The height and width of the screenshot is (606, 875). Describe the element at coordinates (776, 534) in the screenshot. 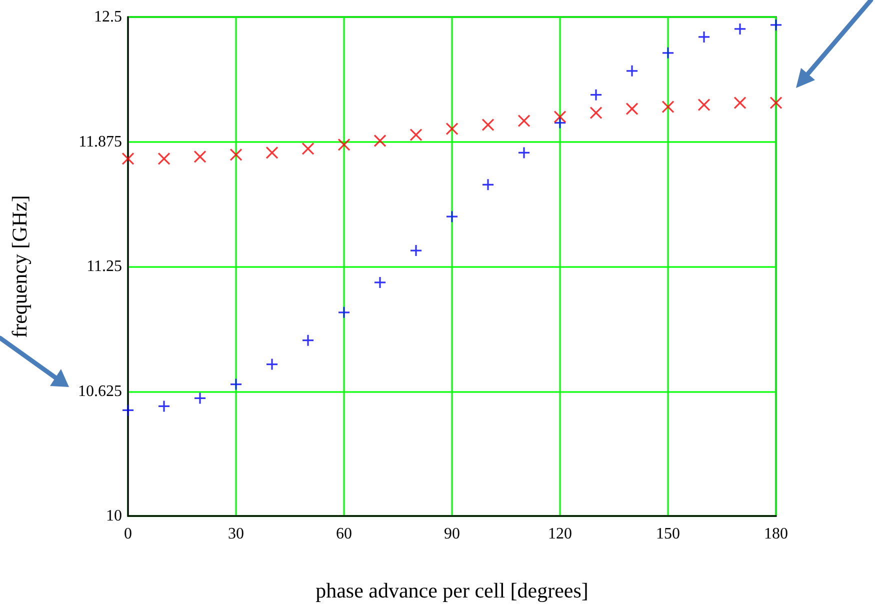

I see `x-tick-label: 180` at that location.